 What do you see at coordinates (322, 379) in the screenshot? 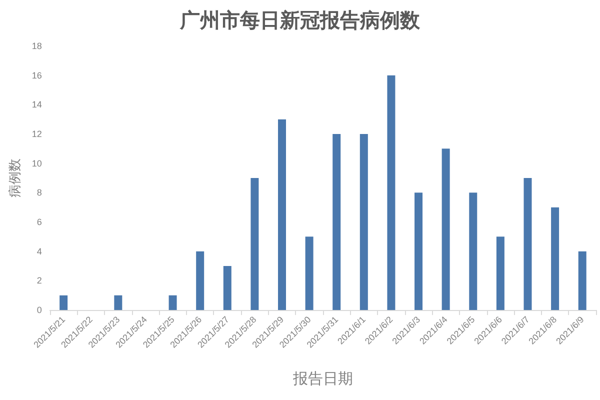
I see `x-axis-title: 报告日期` at bounding box center [322, 379].